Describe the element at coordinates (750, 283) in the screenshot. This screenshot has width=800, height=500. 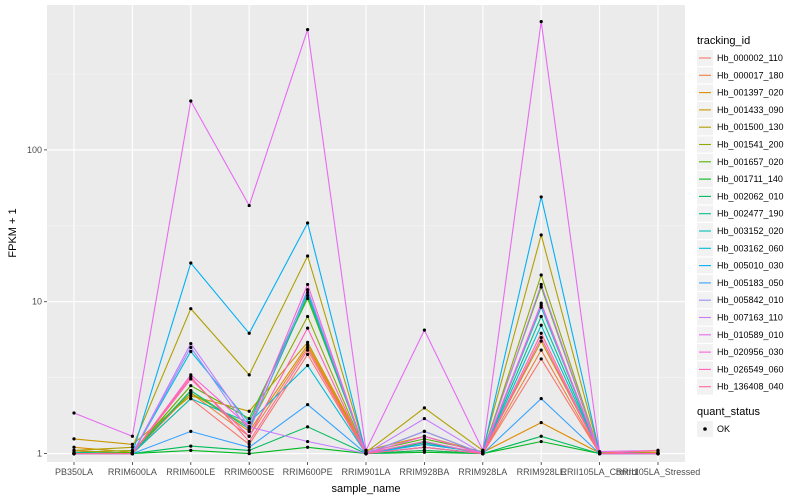
I see `legend-item-label: Hb_005183_050` at that location.